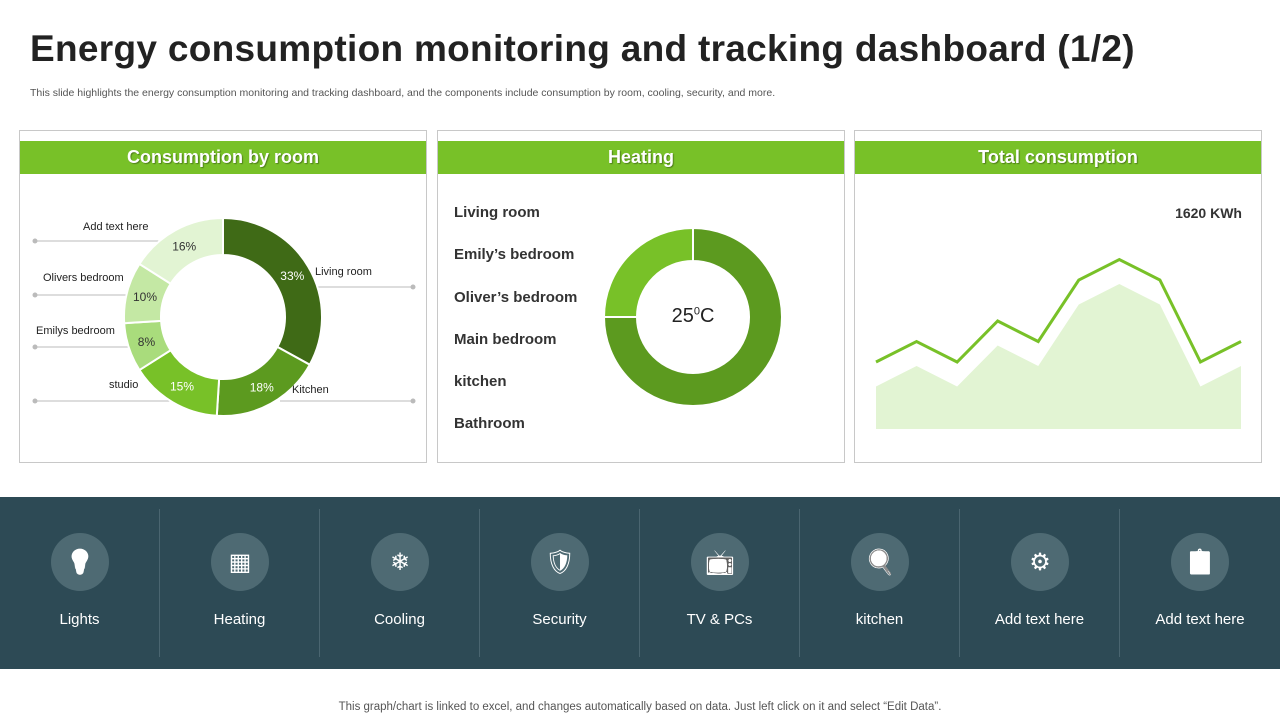 This screenshot has height=720, width=1280. What do you see at coordinates (184, 246) in the screenshot?
I see `data-label: 16%` at bounding box center [184, 246].